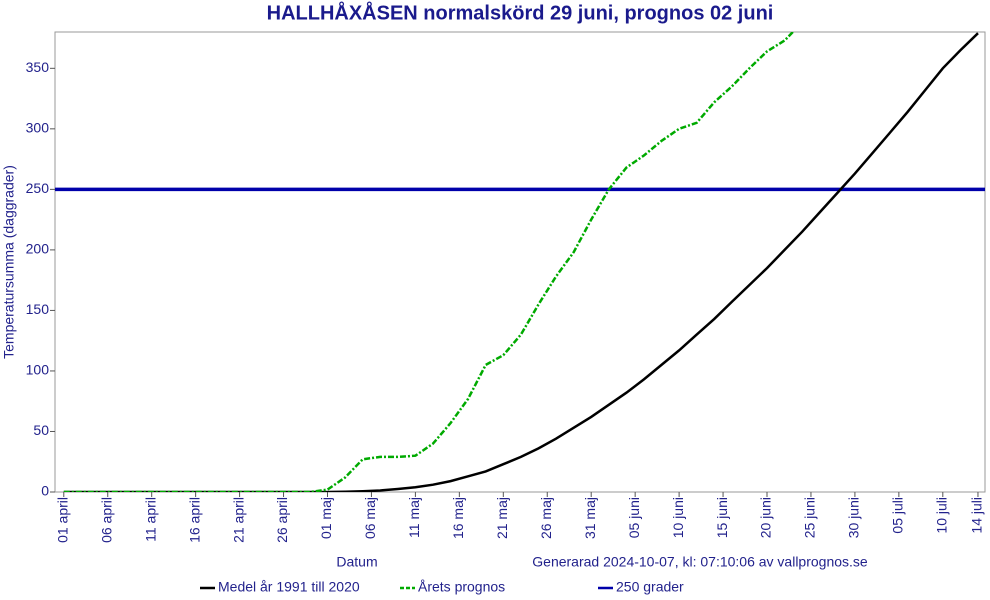  Describe the element at coordinates (678, 517) in the screenshot. I see `x-tick-label: 10 juni` at that location.